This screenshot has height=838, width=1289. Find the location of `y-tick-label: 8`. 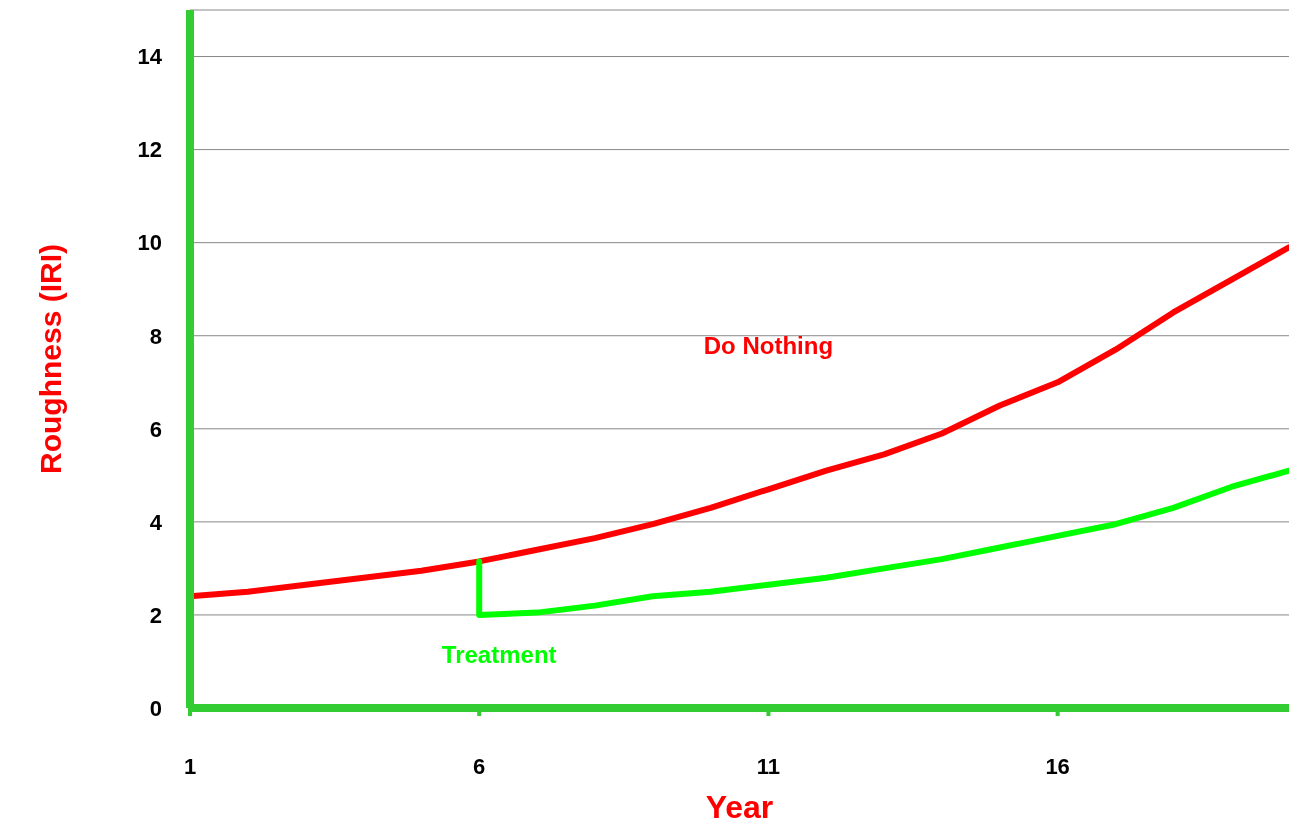

y-tick-label: 8 is located at coordinates (155, 336).